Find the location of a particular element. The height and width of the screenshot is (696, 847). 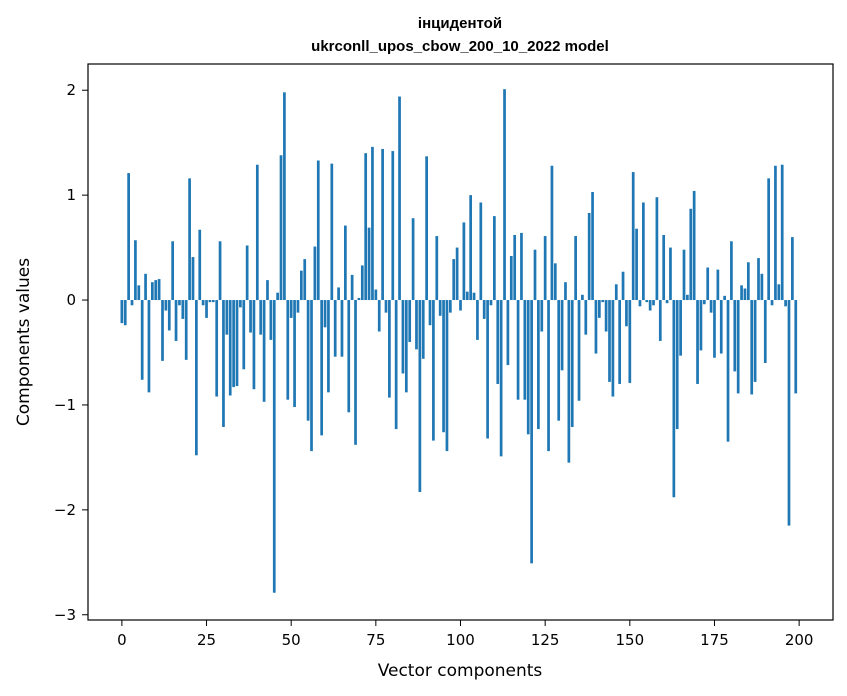

x-tick-label: 50 is located at coordinates (291, 640).